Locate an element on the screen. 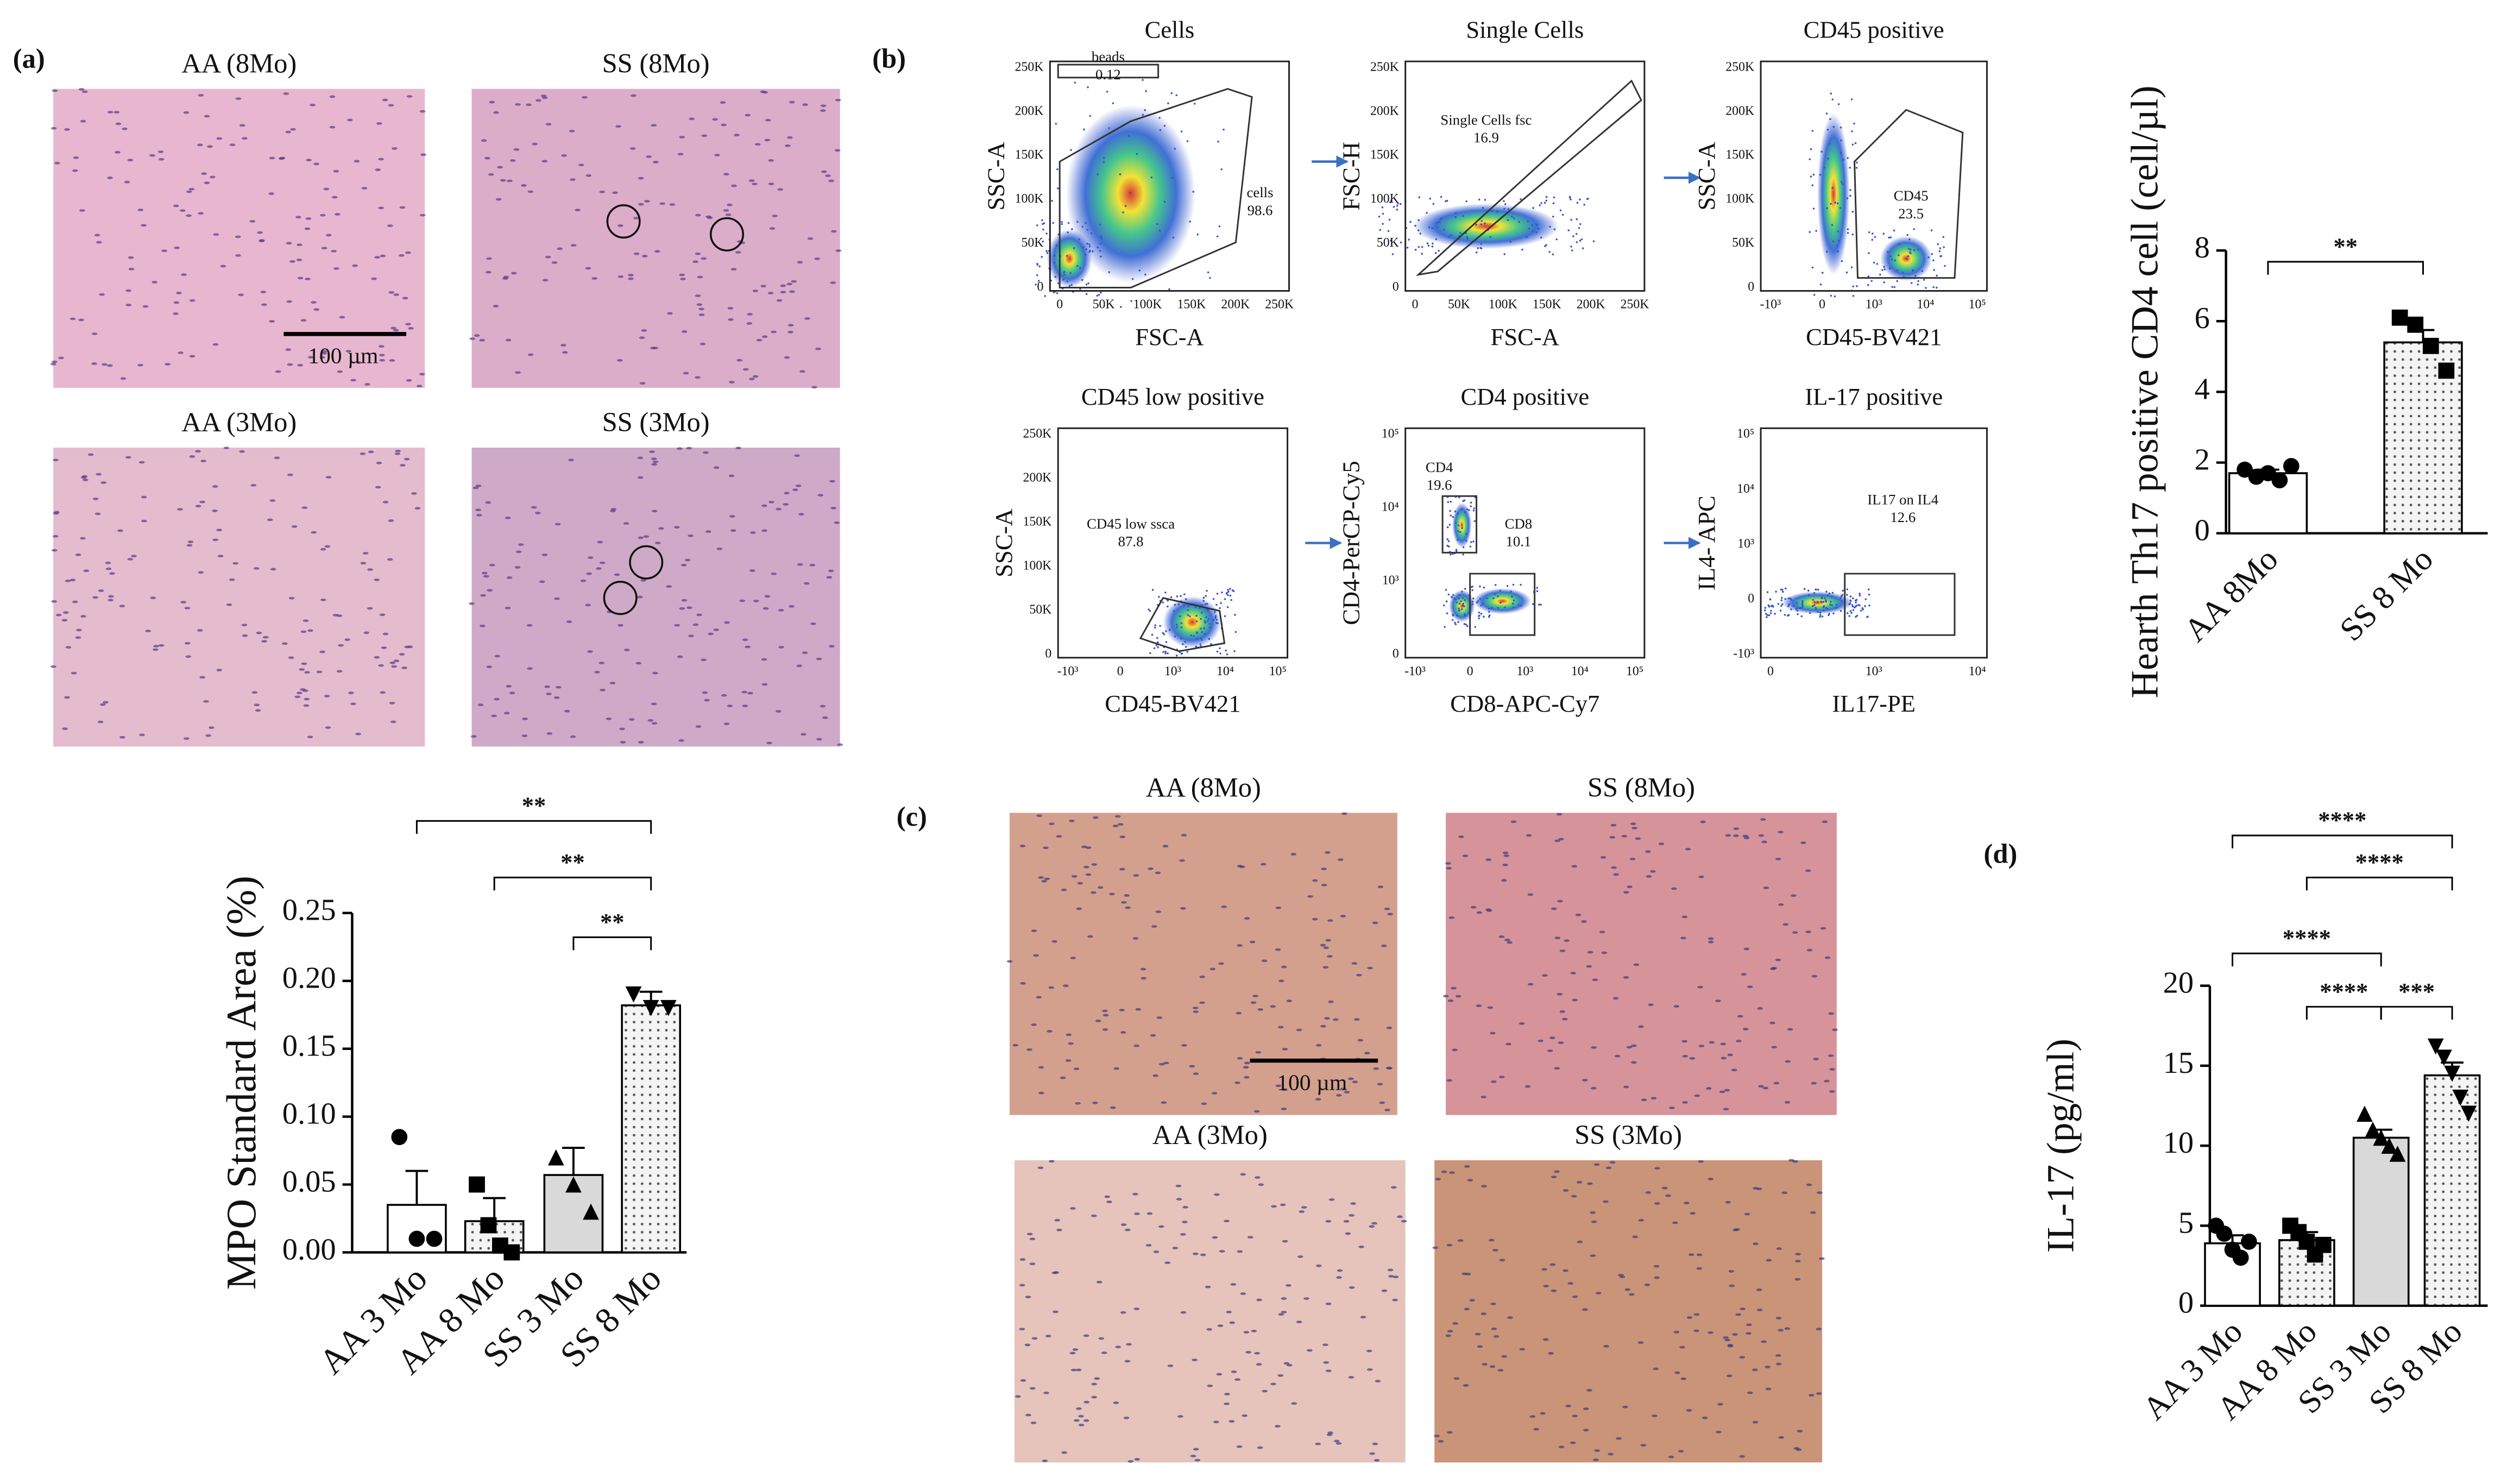  image-title: AA (3Mo) is located at coordinates (1210, 1135).